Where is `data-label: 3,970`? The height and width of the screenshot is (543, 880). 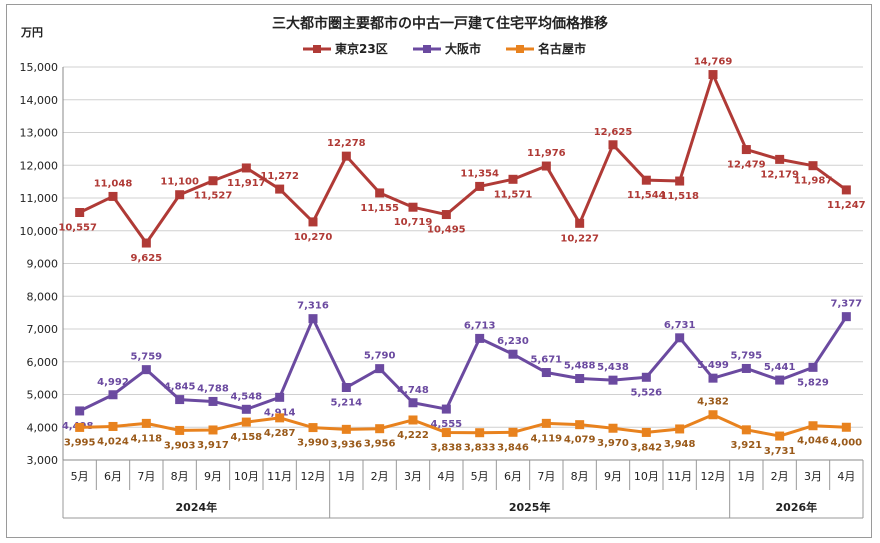
data-label: 3,970 is located at coordinates (613, 443).